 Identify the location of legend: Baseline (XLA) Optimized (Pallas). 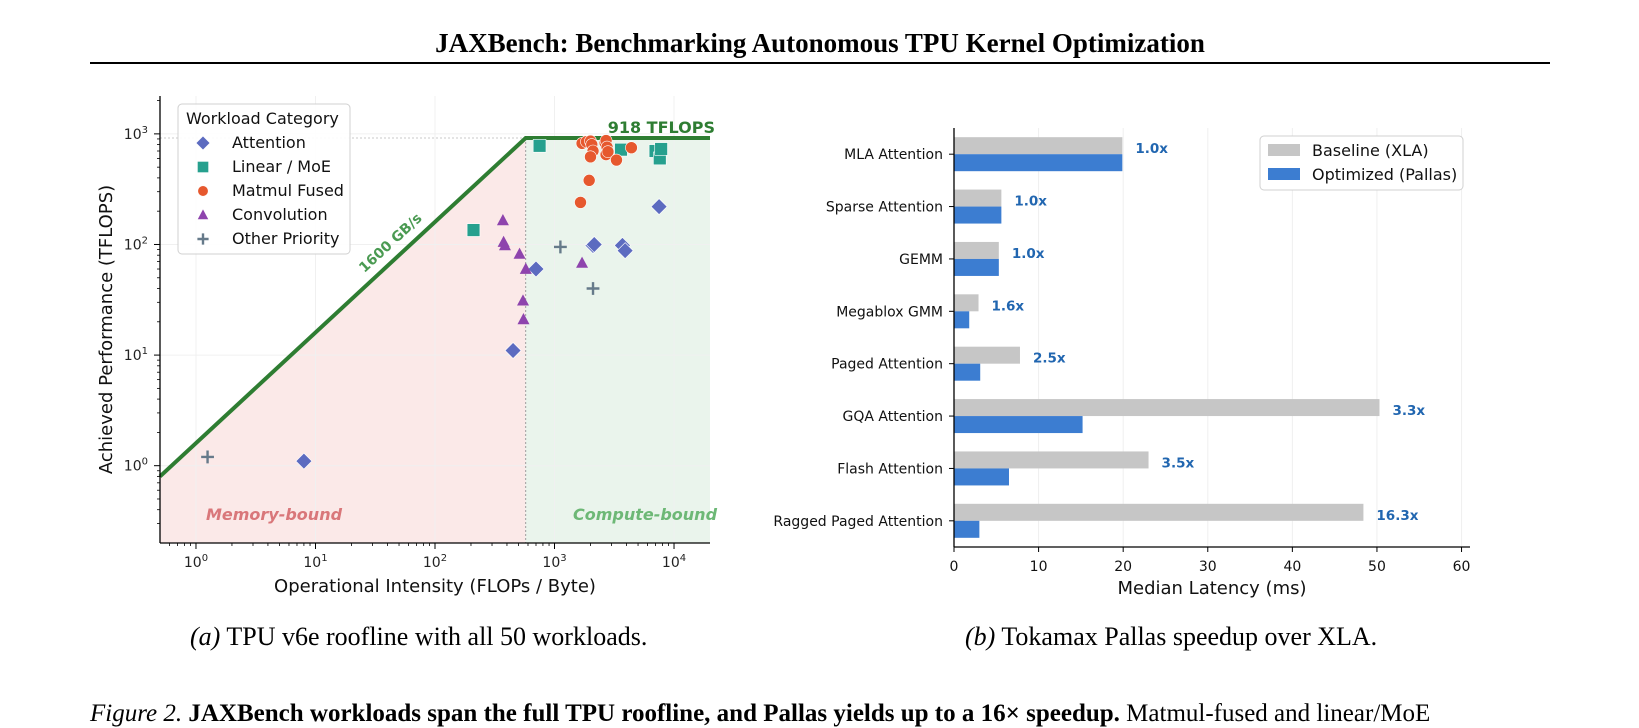
(1361, 163).